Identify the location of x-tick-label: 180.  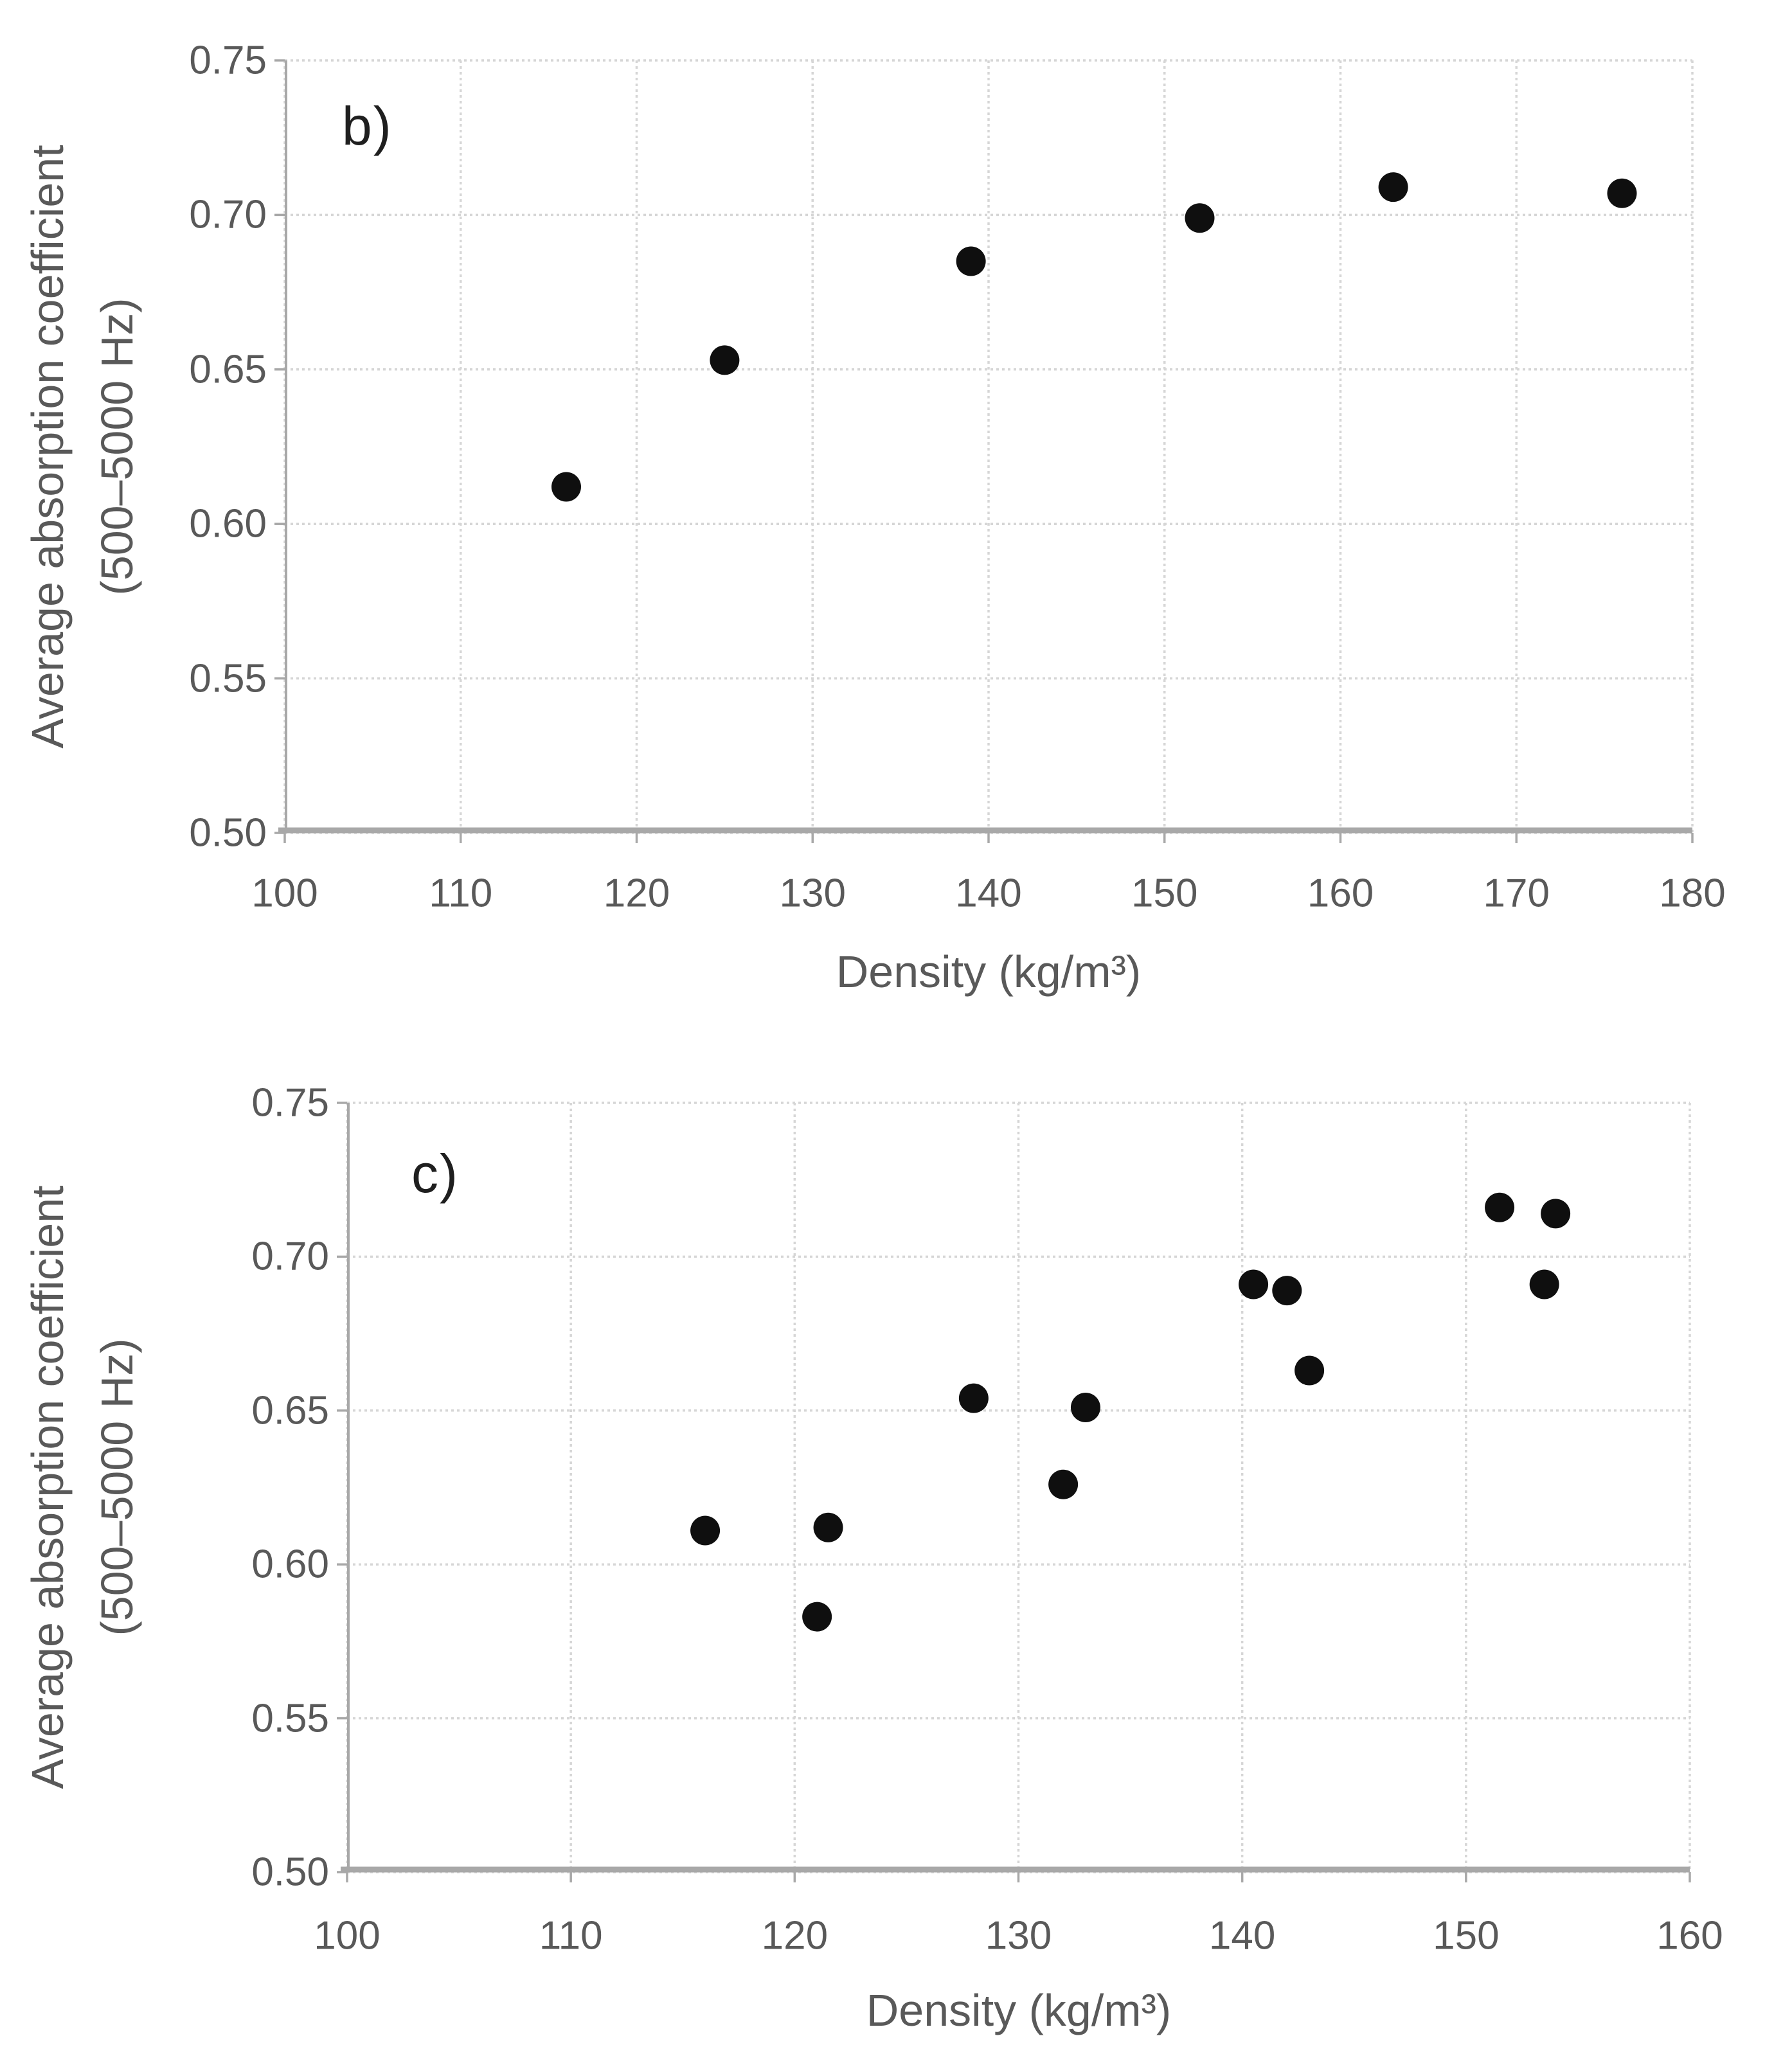
(1692, 893).